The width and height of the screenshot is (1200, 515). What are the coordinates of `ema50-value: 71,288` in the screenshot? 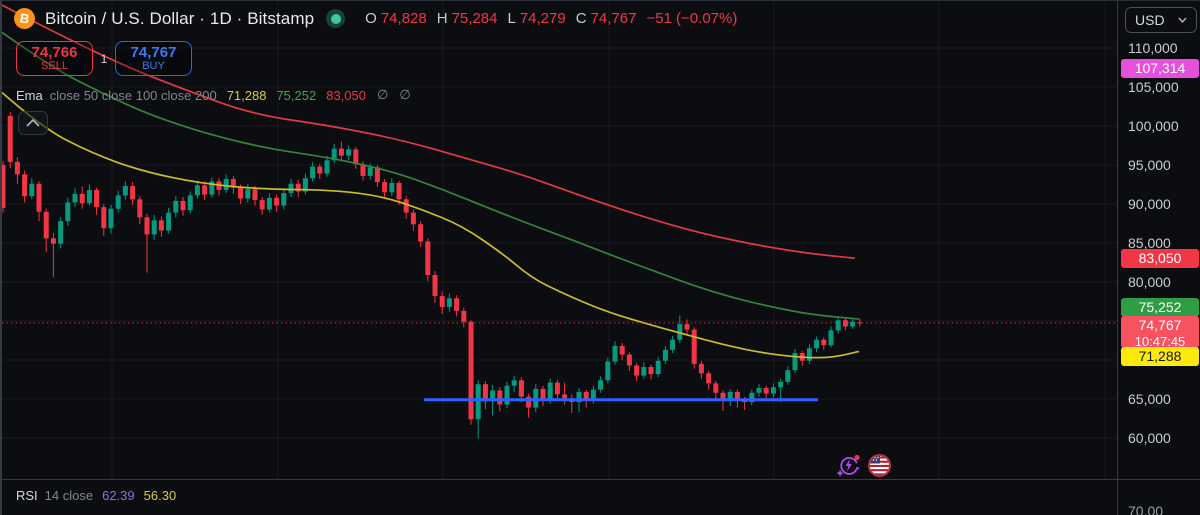 It's located at (246, 95).